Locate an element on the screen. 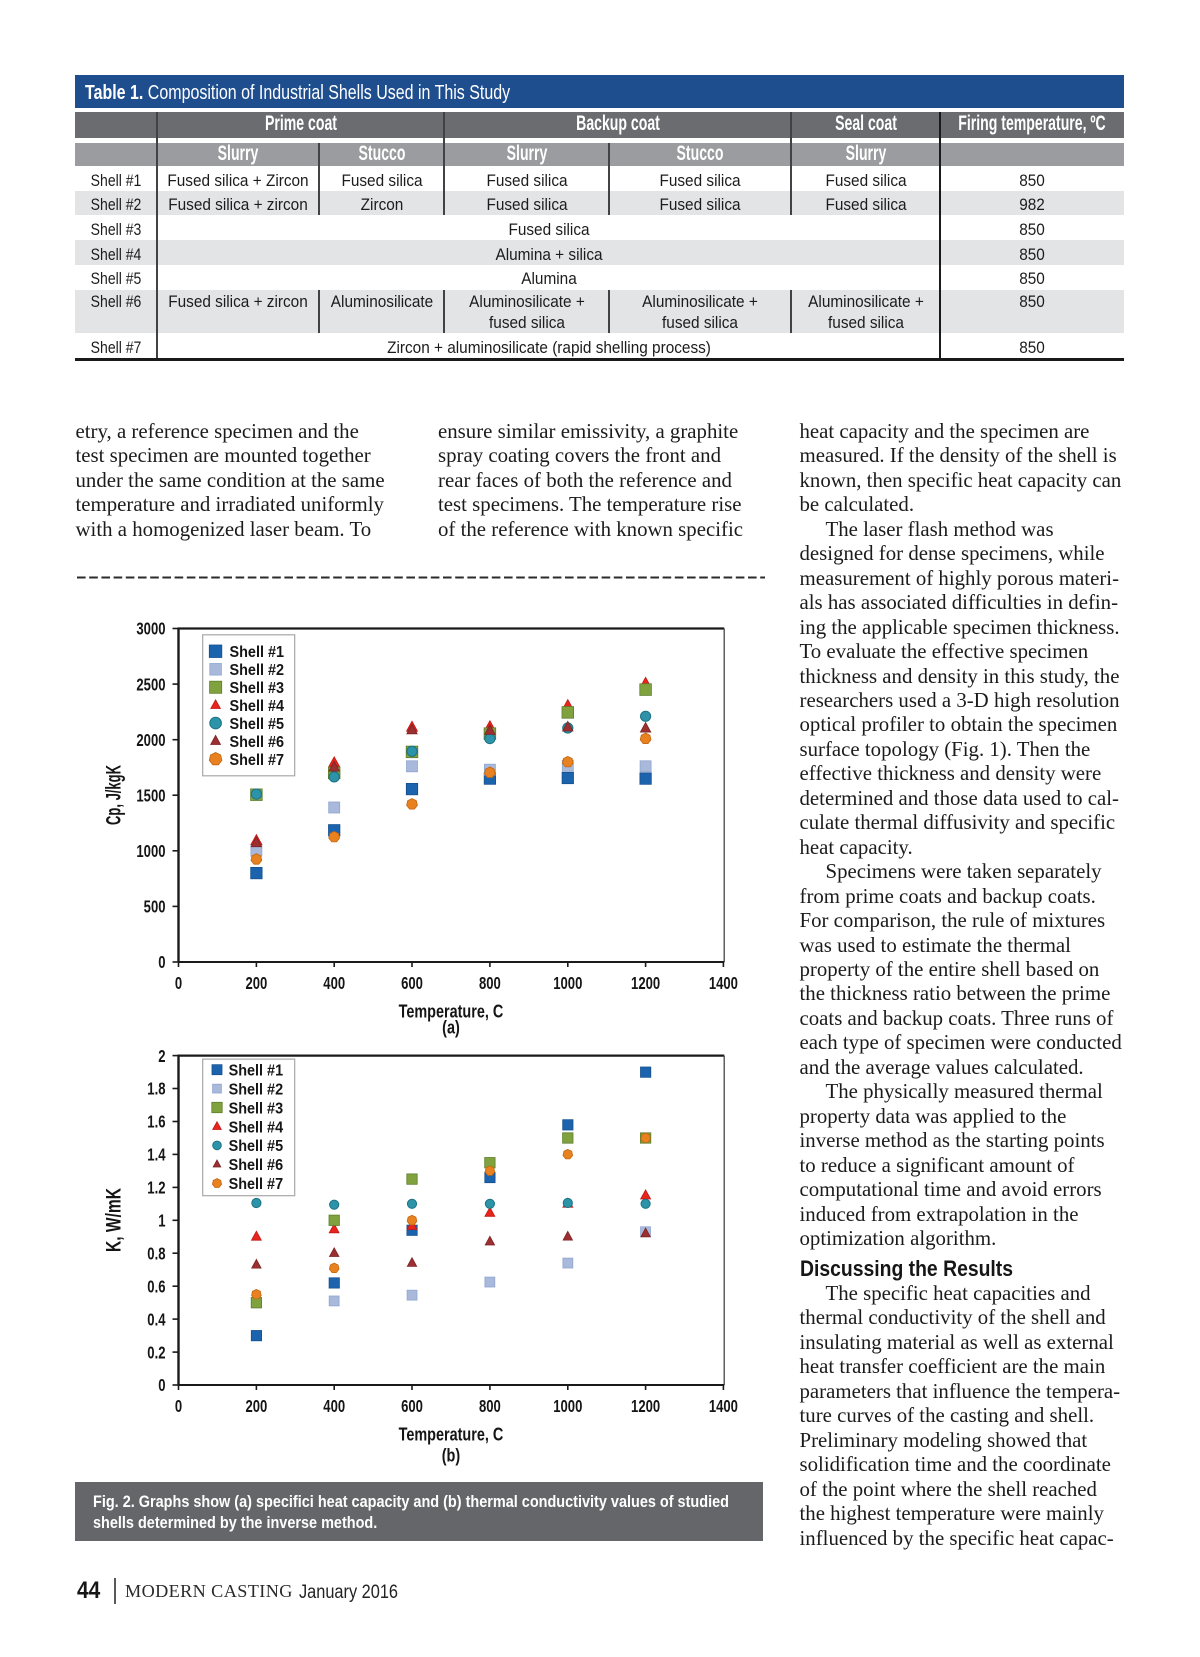 This screenshot has width=1200, height=1657. svg-text: 0.8 is located at coordinates (156, 1254).